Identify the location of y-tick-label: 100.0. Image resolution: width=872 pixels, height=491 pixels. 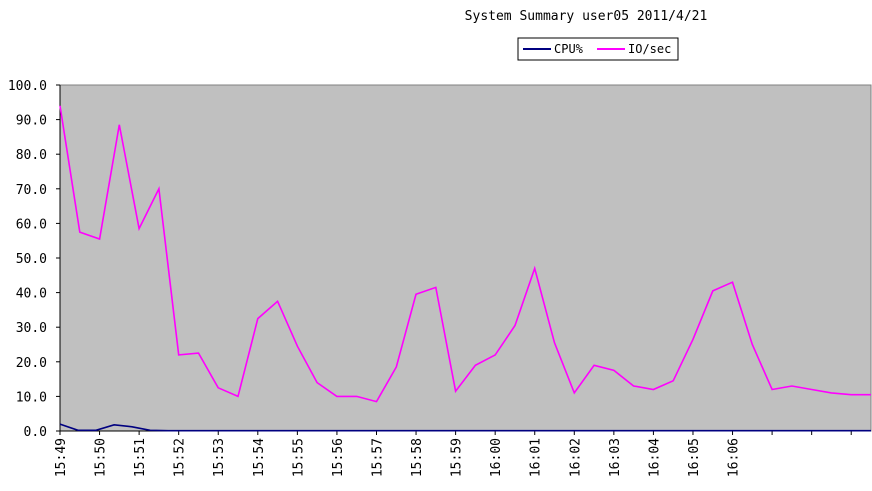
(27, 86).